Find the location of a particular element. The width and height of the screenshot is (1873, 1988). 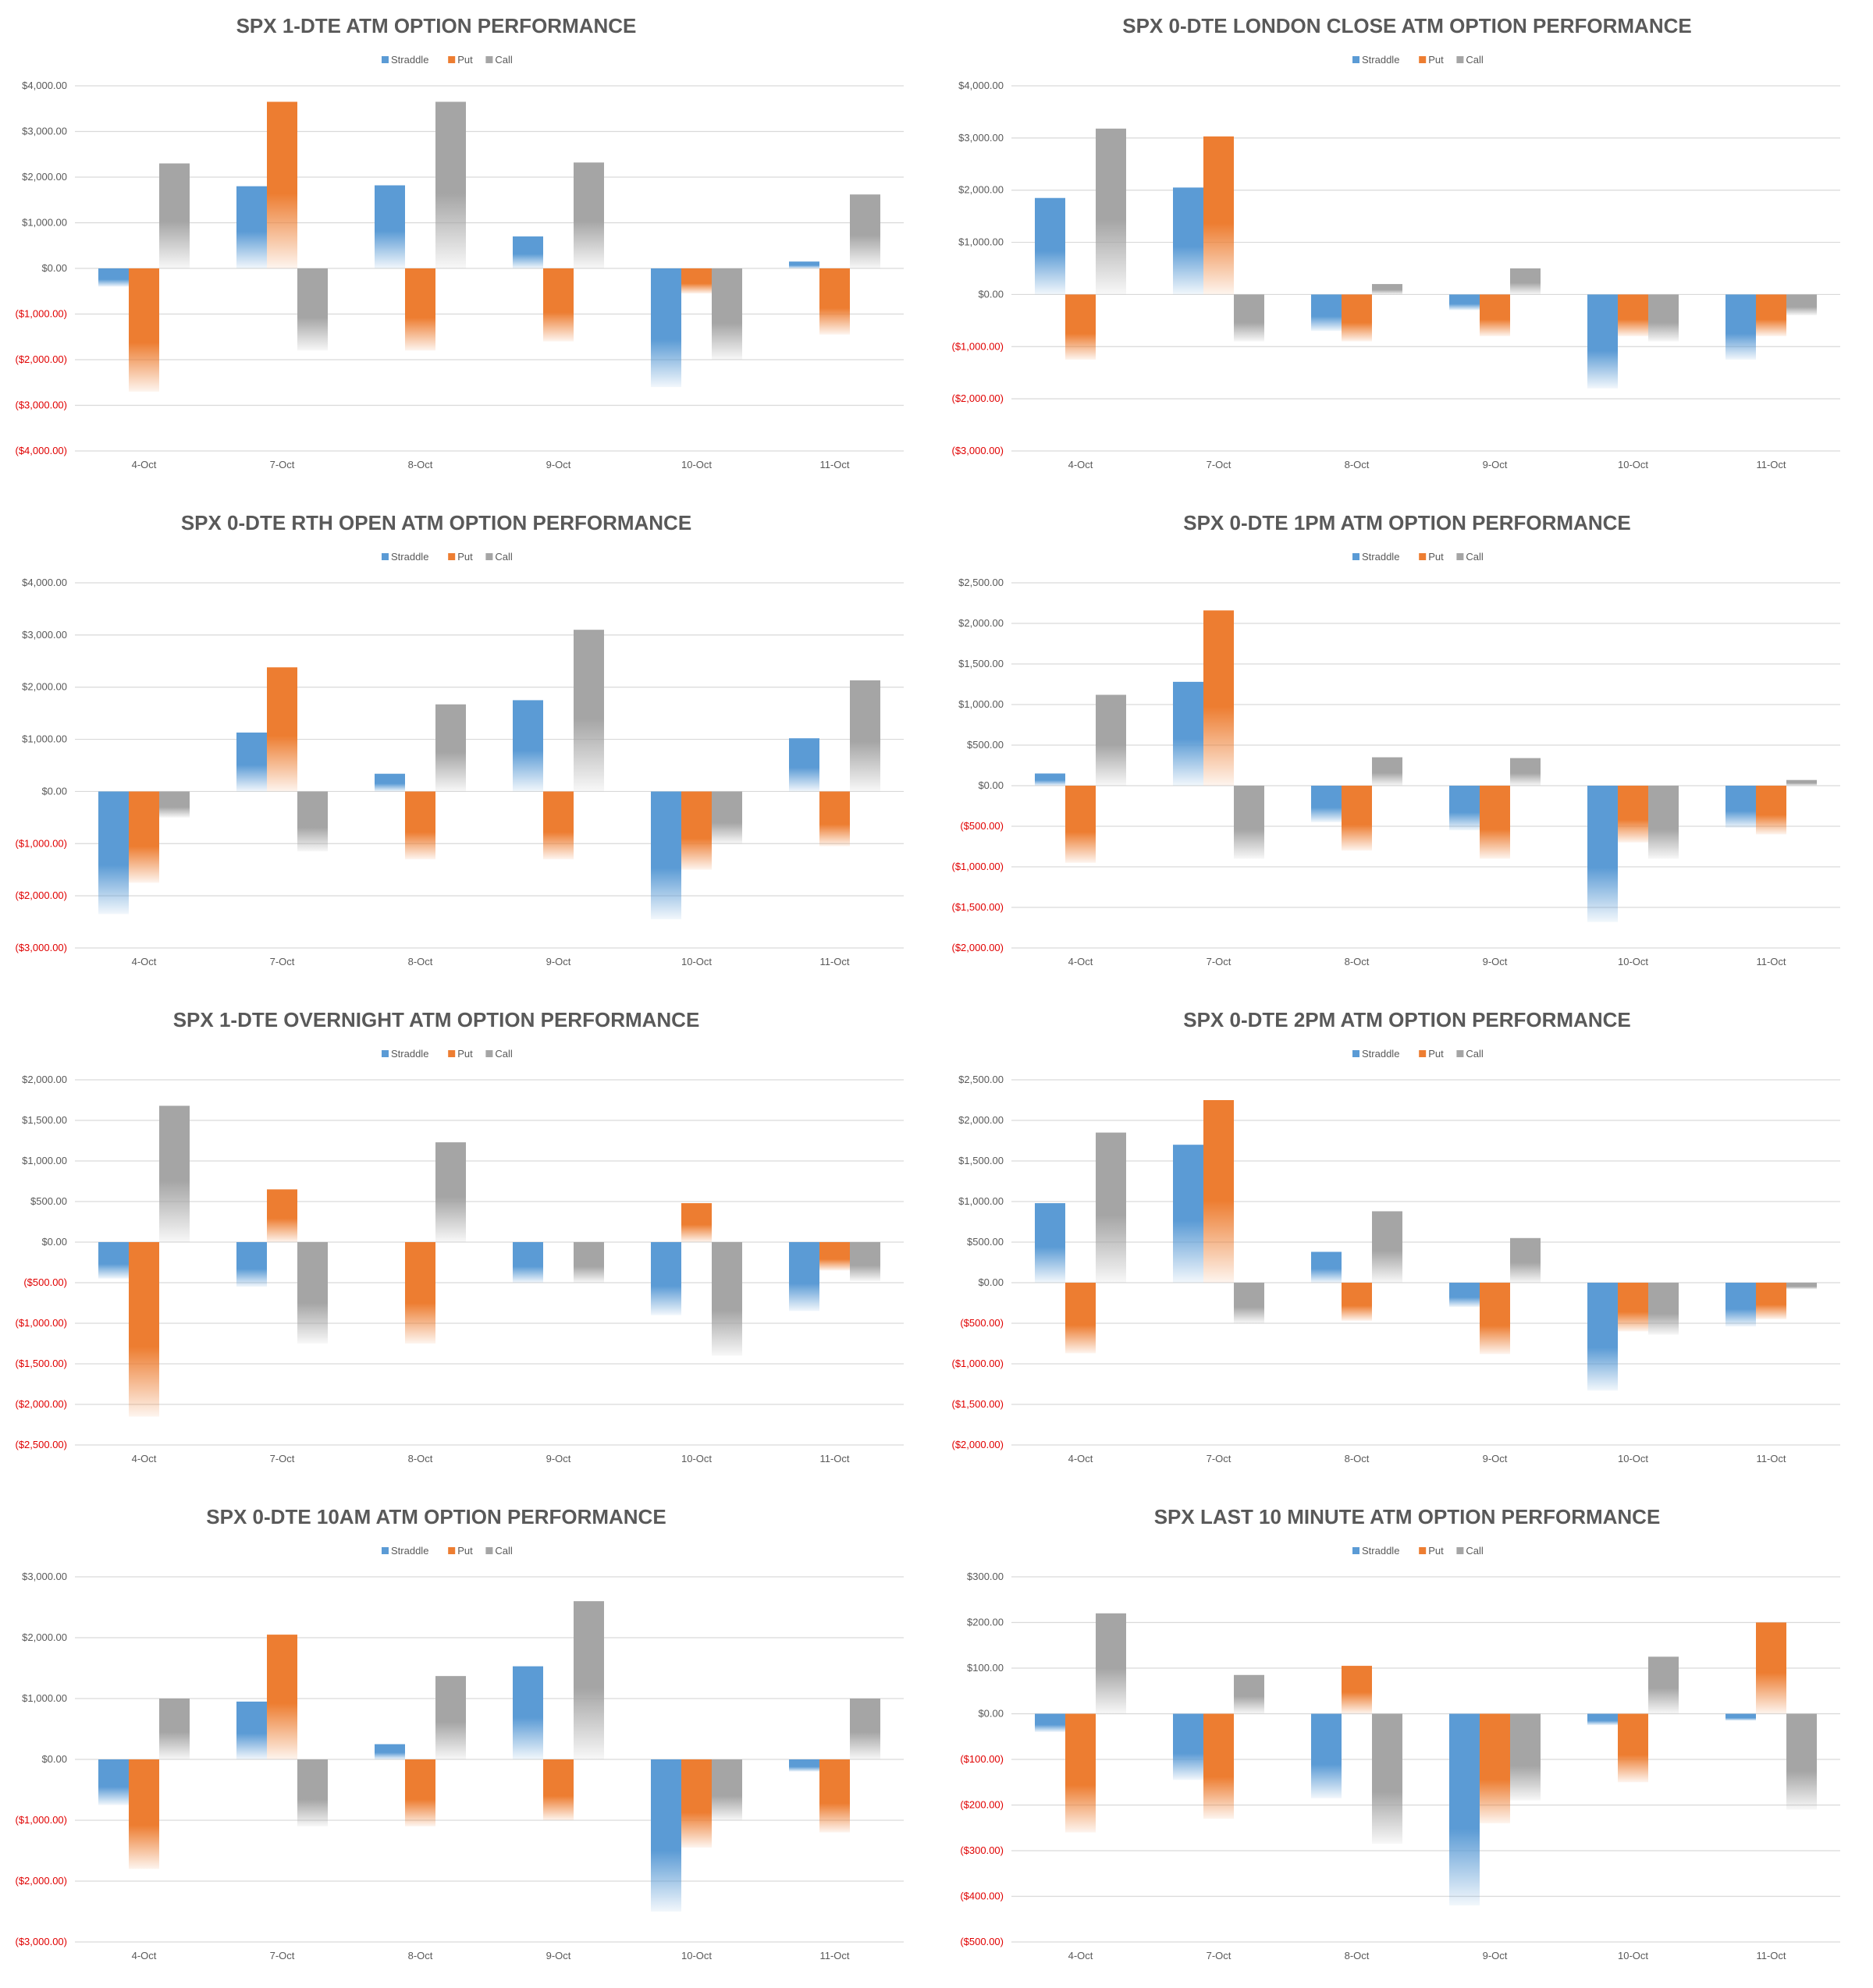

y-tick-label: $200.00 is located at coordinates (986, 1622).